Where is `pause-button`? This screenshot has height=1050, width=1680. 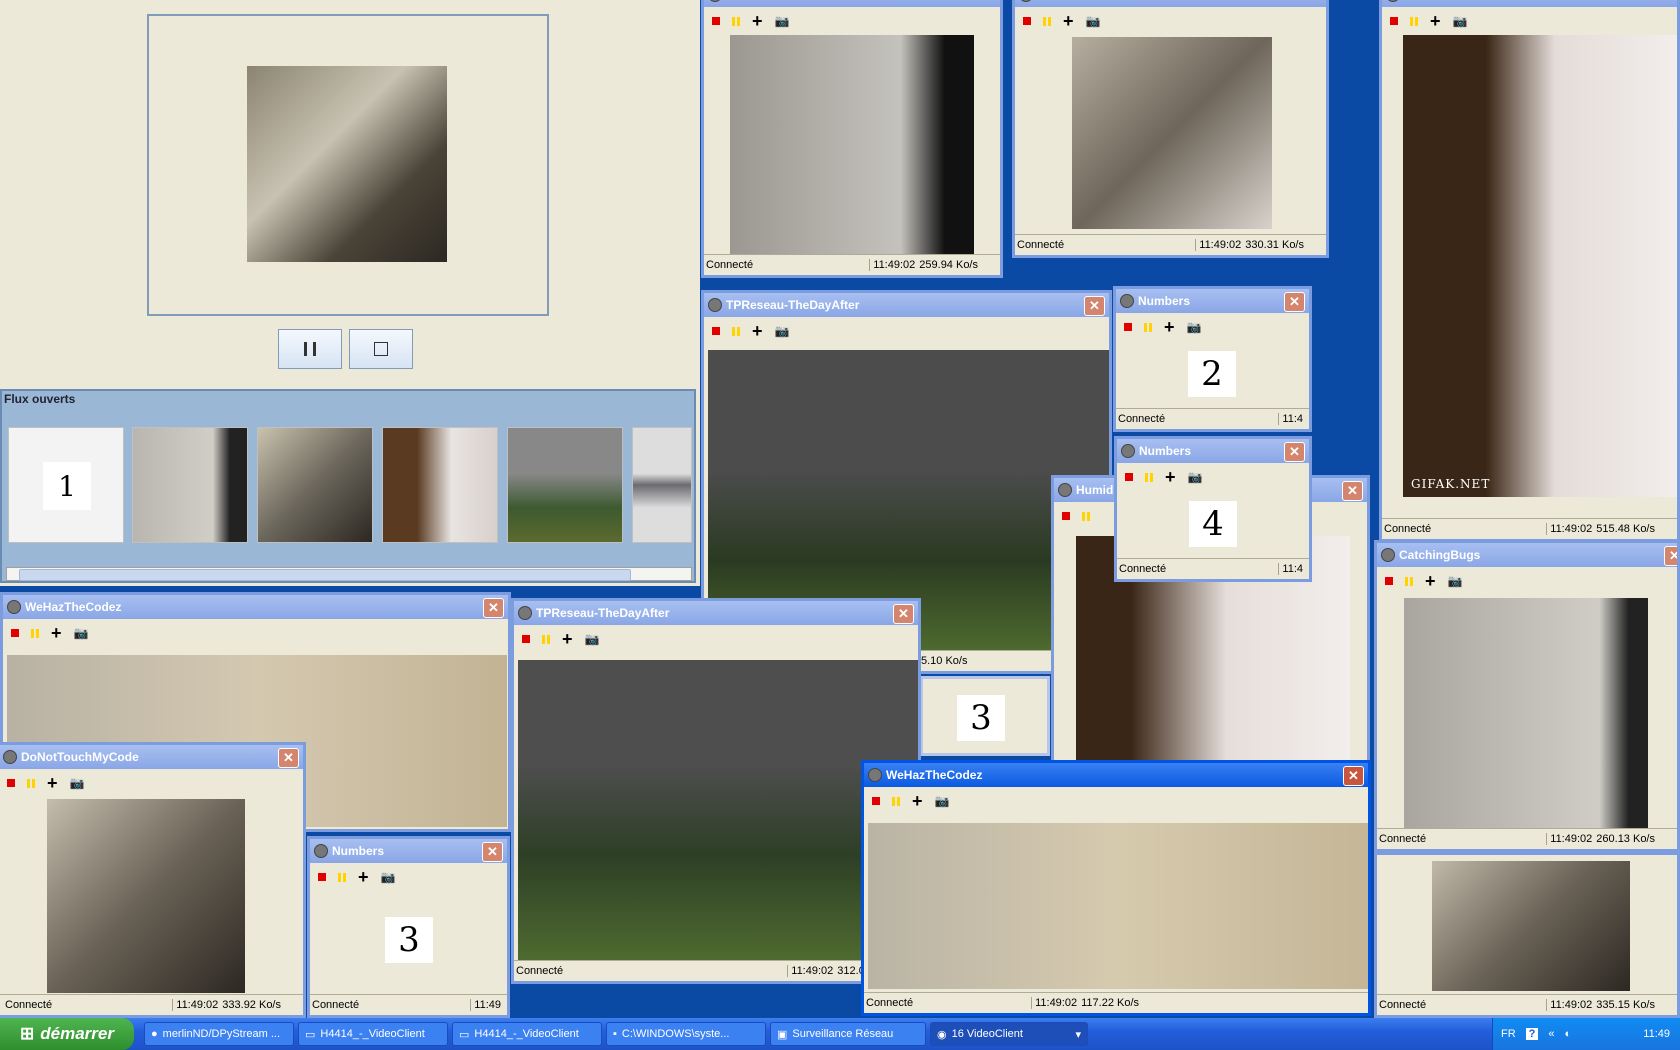
pause-button is located at coordinates (310, 349).